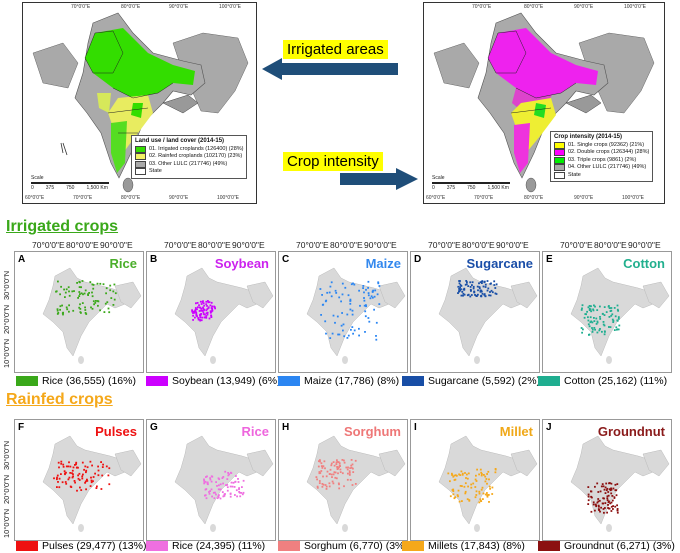 The height and width of the screenshot is (553, 680). I want to click on map2-top-tick: 90°0'0"E, so click(584, 7).